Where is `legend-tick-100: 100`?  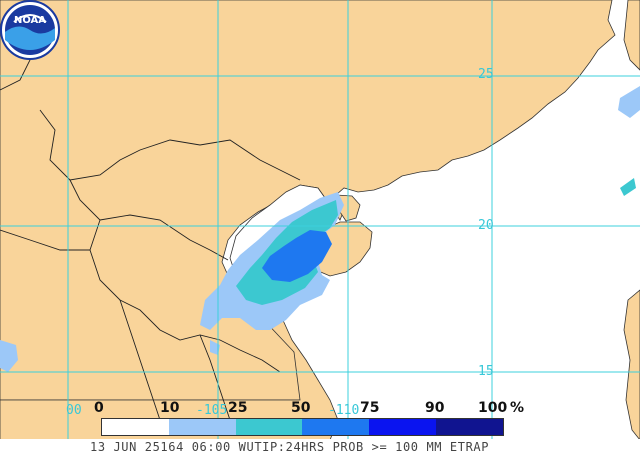
legend-tick-100: 100 is located at coordinates (493, 408).